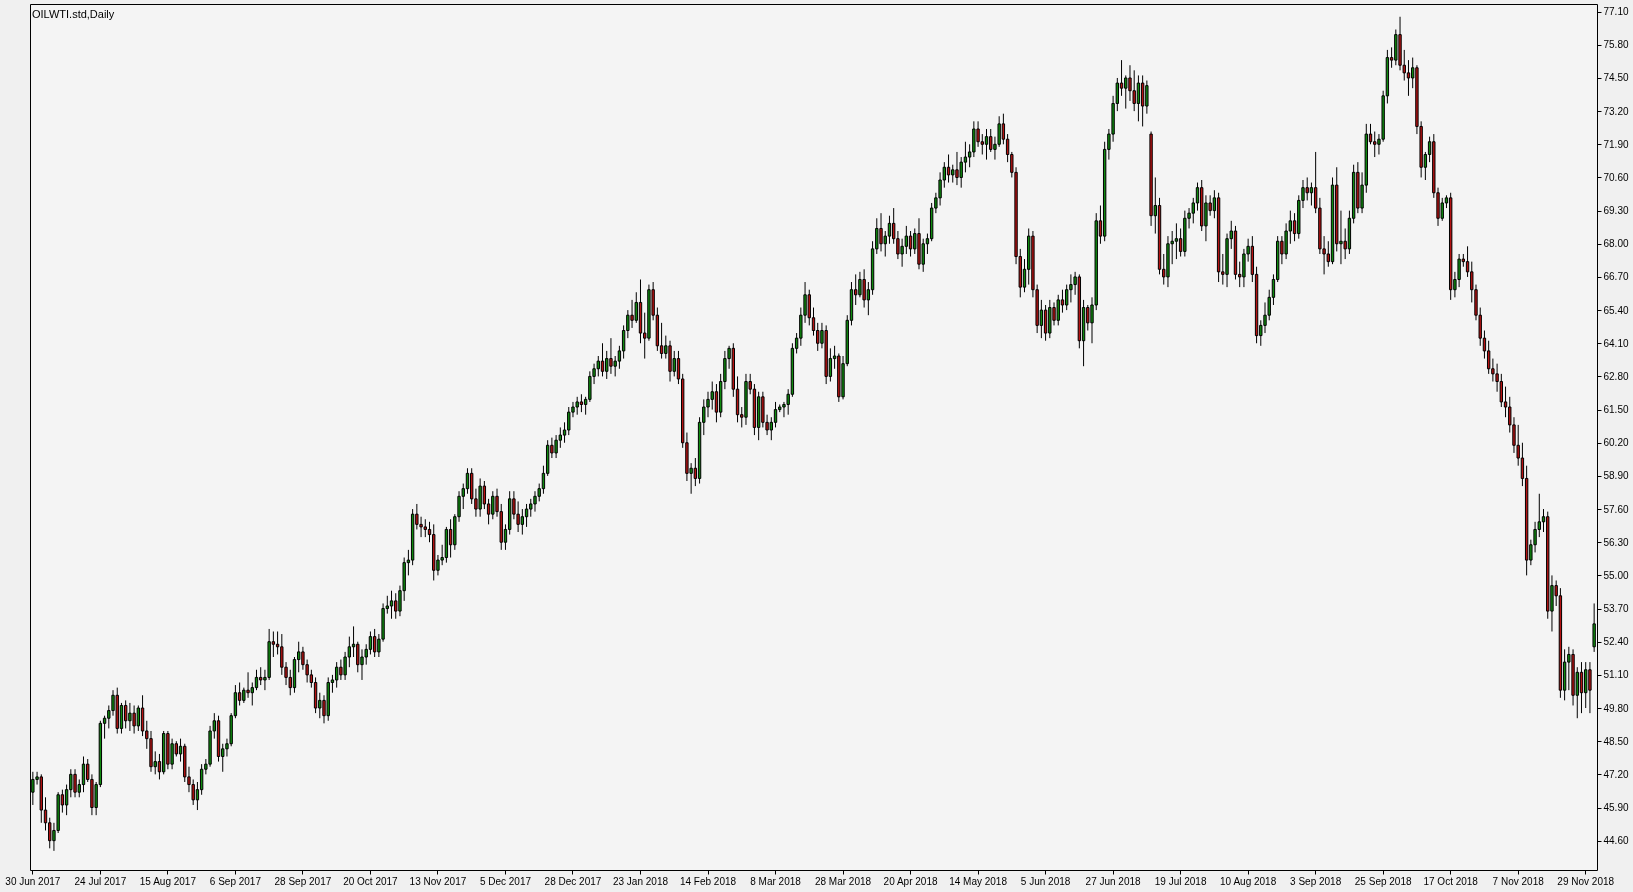 This screenshot has height=892, width=1633. Describe the element at coordinates (1616, 144) in the screenshot. I see `y-tick-label: 71.90` at that location.